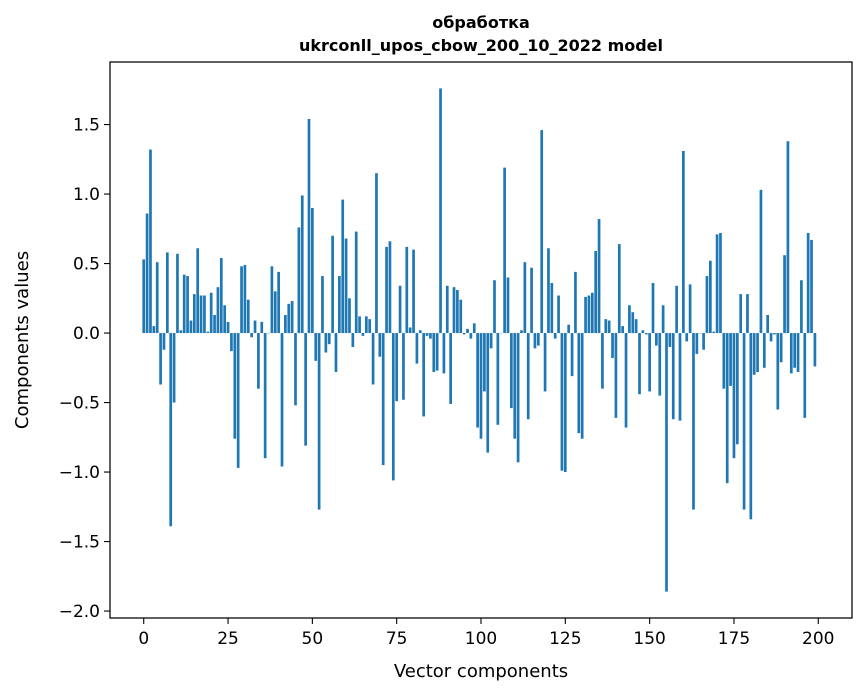  Describe the element at coordinates (481, 671) in the screenshot. I see `x-axis-label: Vector components` at that location.